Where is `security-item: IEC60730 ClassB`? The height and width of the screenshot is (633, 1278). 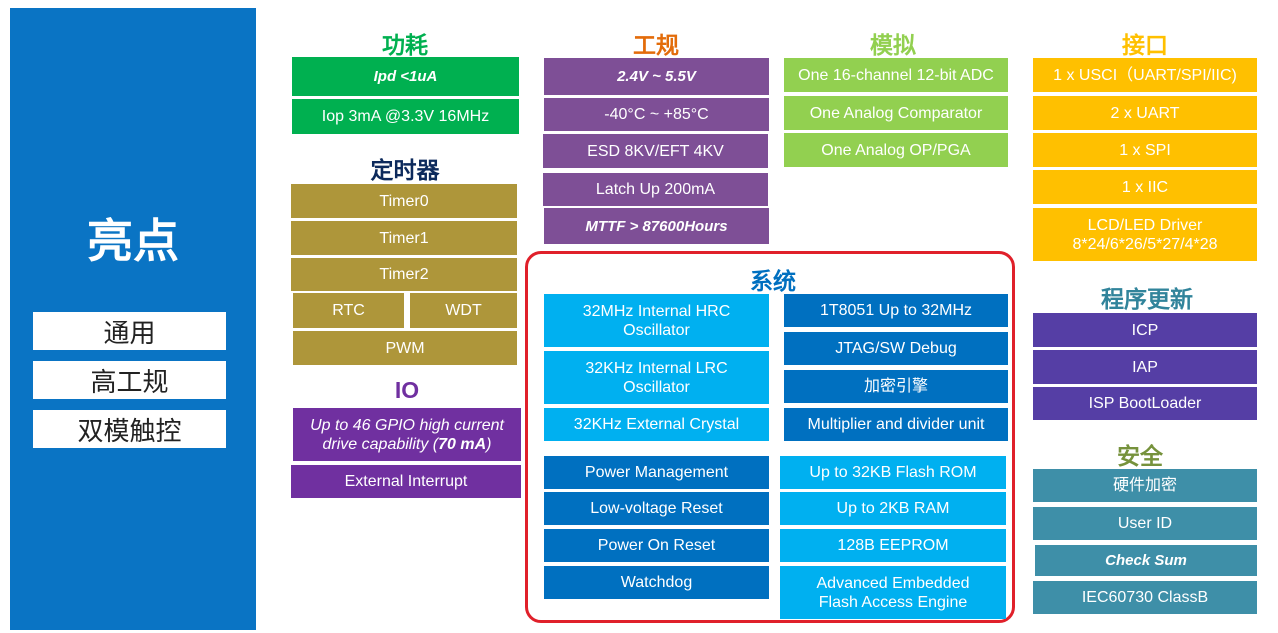 security-item: IEC60730 ClassB is located at coordinates (1145, 597).